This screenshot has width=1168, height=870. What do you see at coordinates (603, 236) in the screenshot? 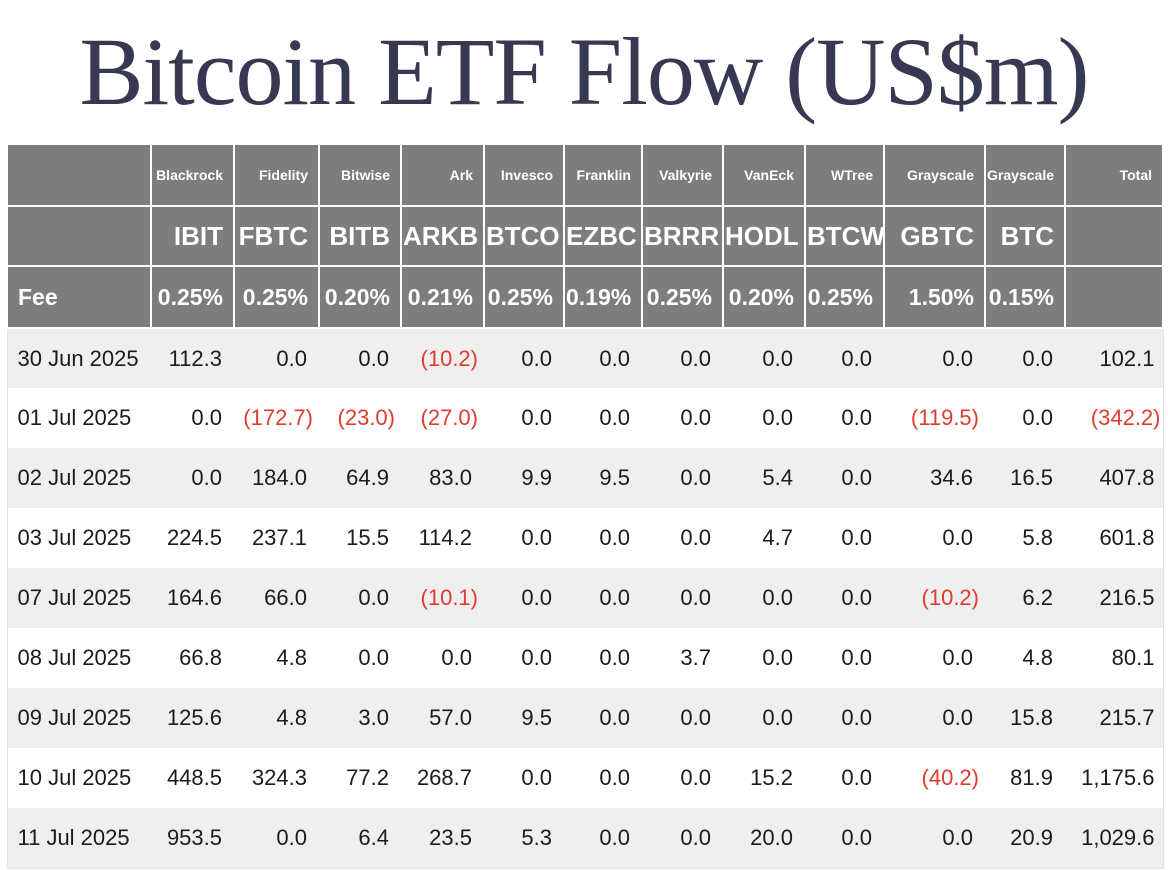
I see `ticker-header: EZBC` at bounding box center [603, 236].